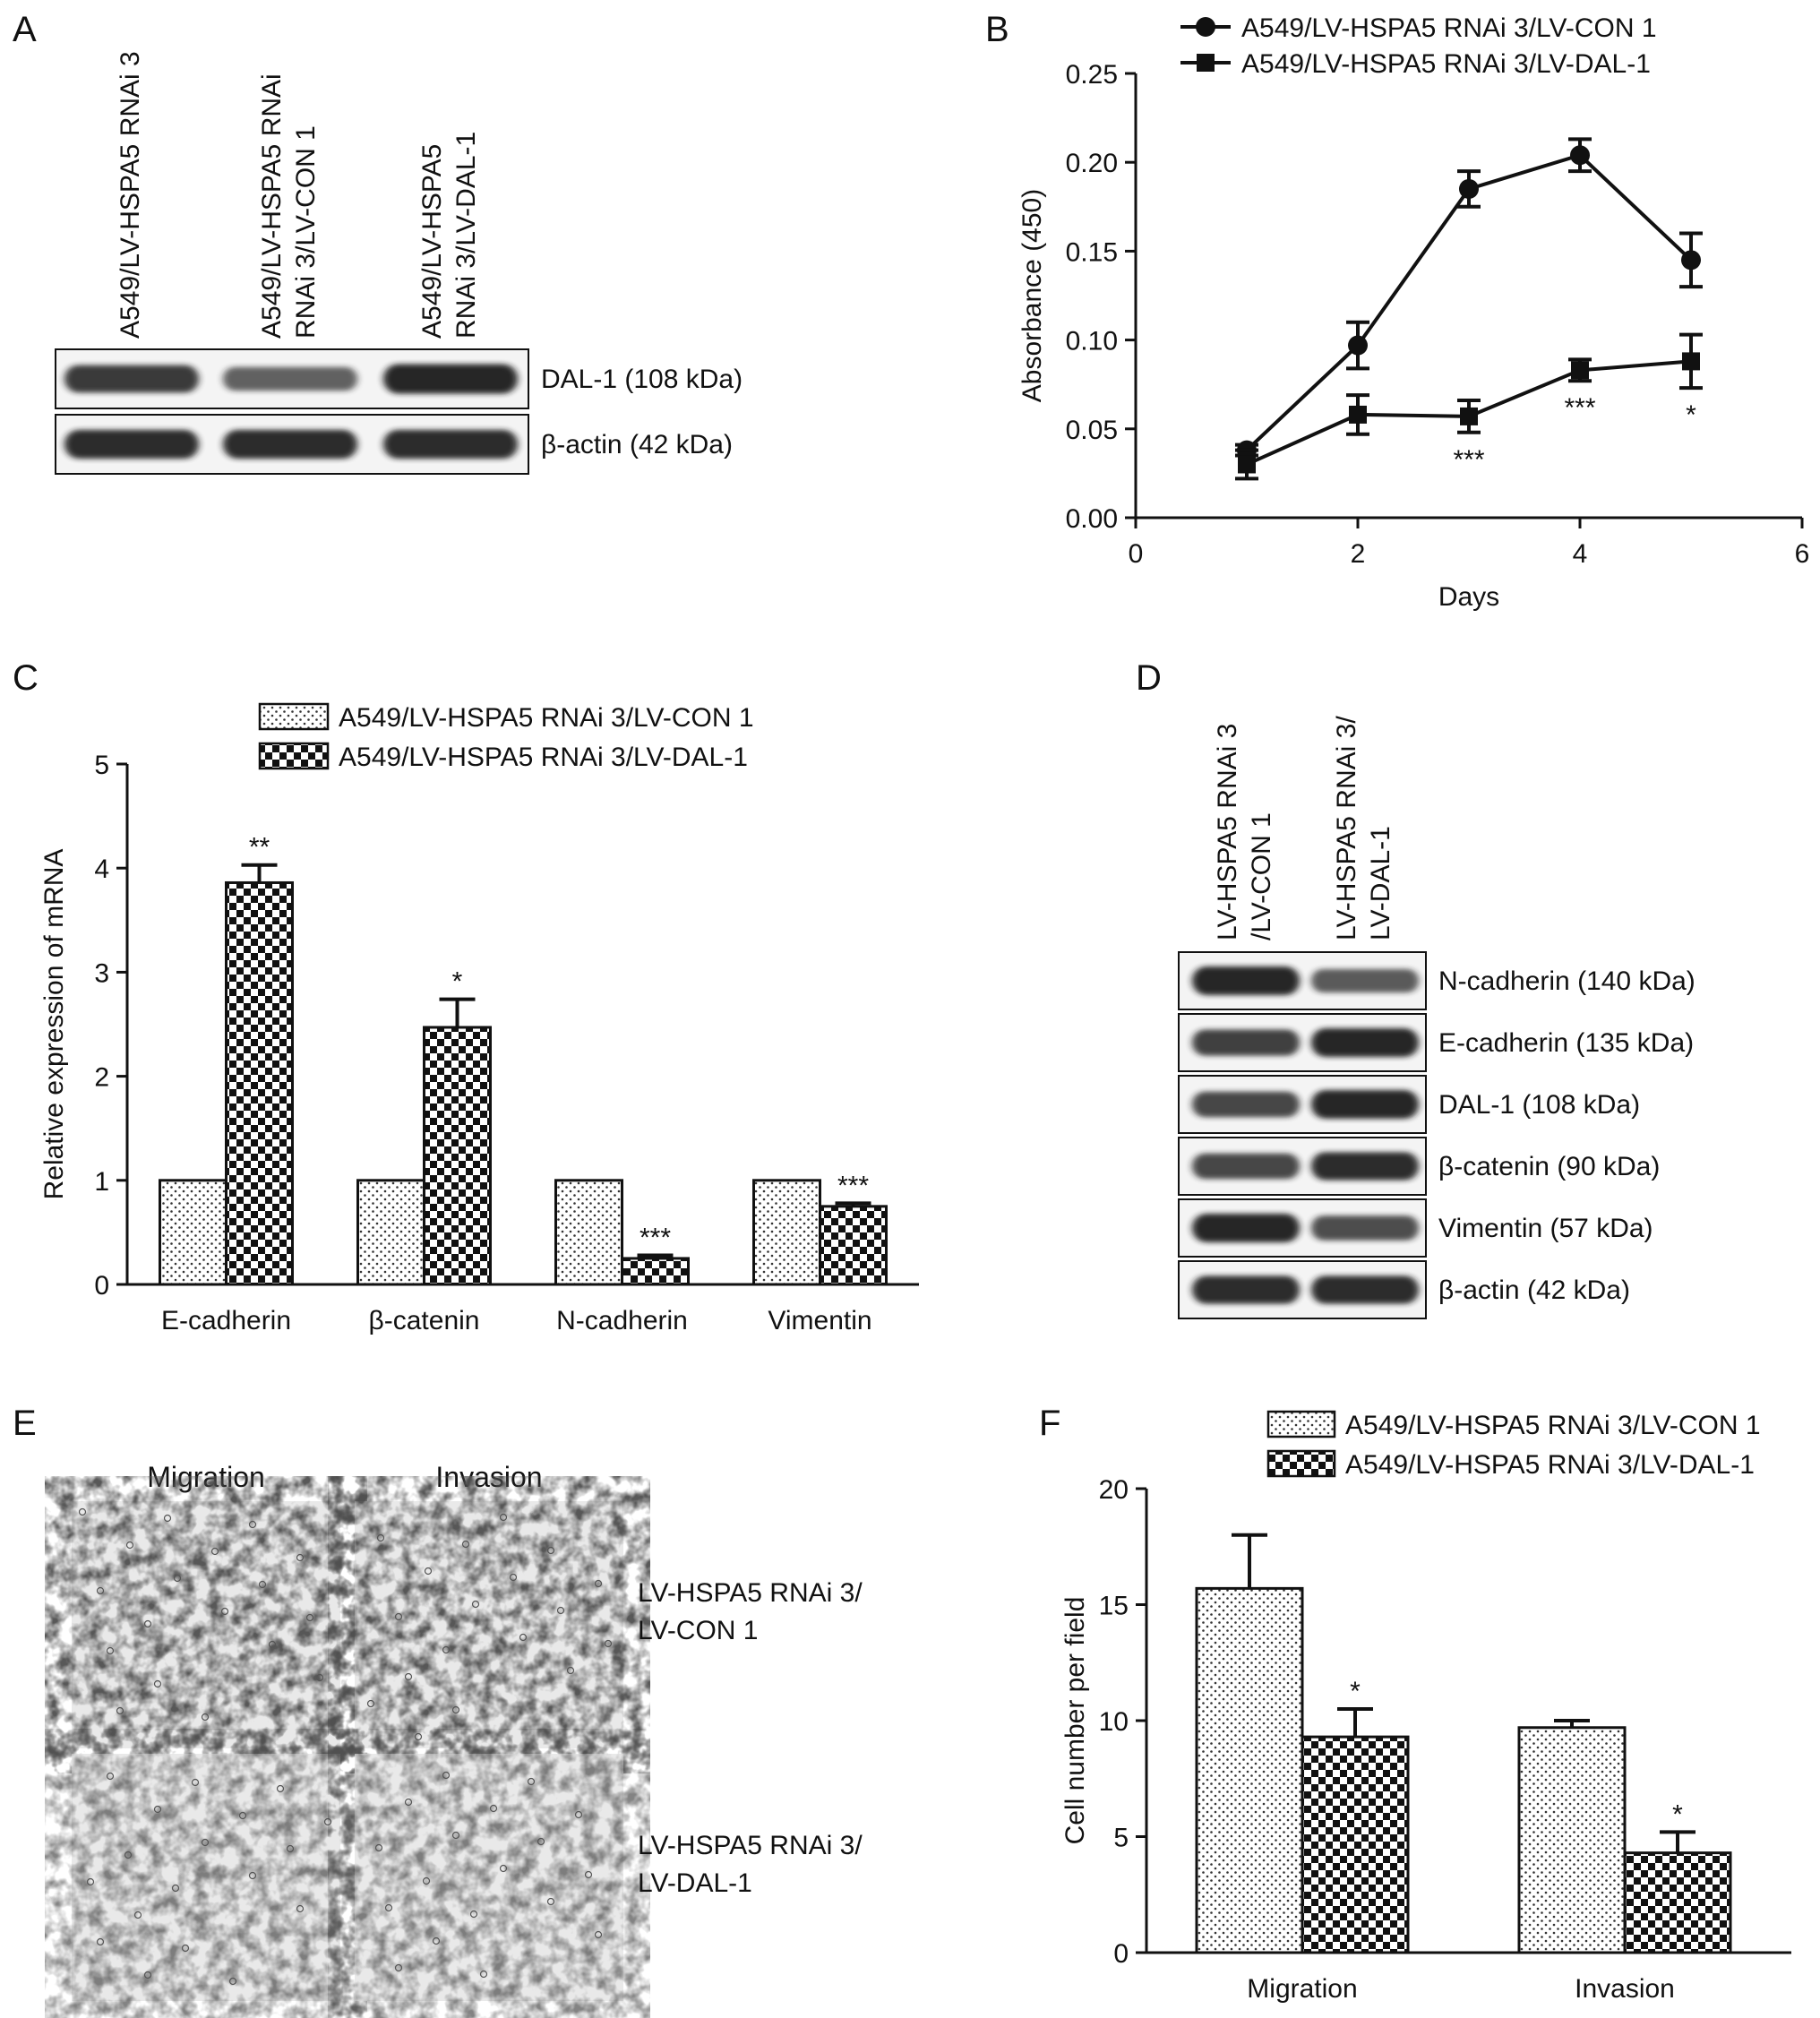 Image resolution: width=1820 pixels, height=2018 pixels. Describe the element at coordinates (695, 1883) in the screenshot. I see `micrograph-row-label: LV-DAL-1` at that location.